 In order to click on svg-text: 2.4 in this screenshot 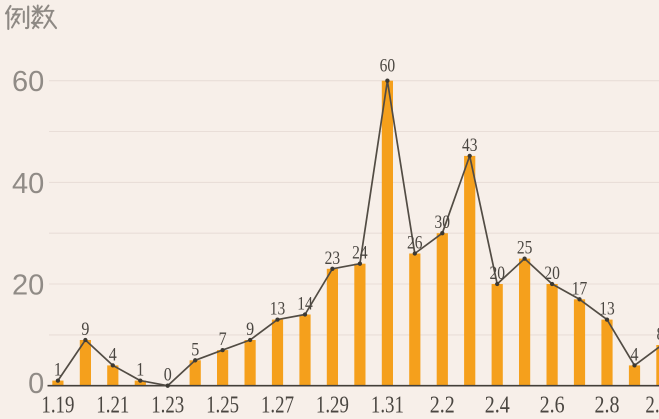, I will do `click(497, 406)`.